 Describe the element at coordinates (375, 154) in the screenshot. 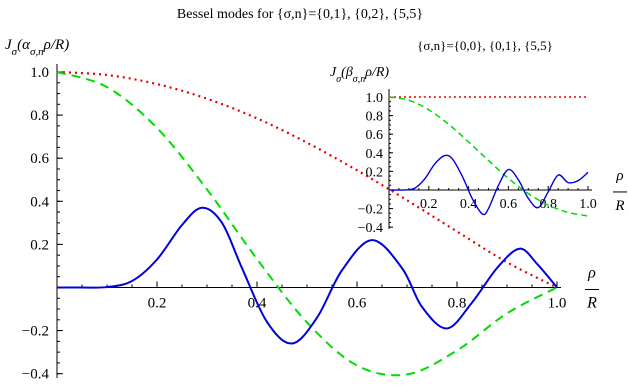

I see `inset-y-tick-label: 0.4` at that location.